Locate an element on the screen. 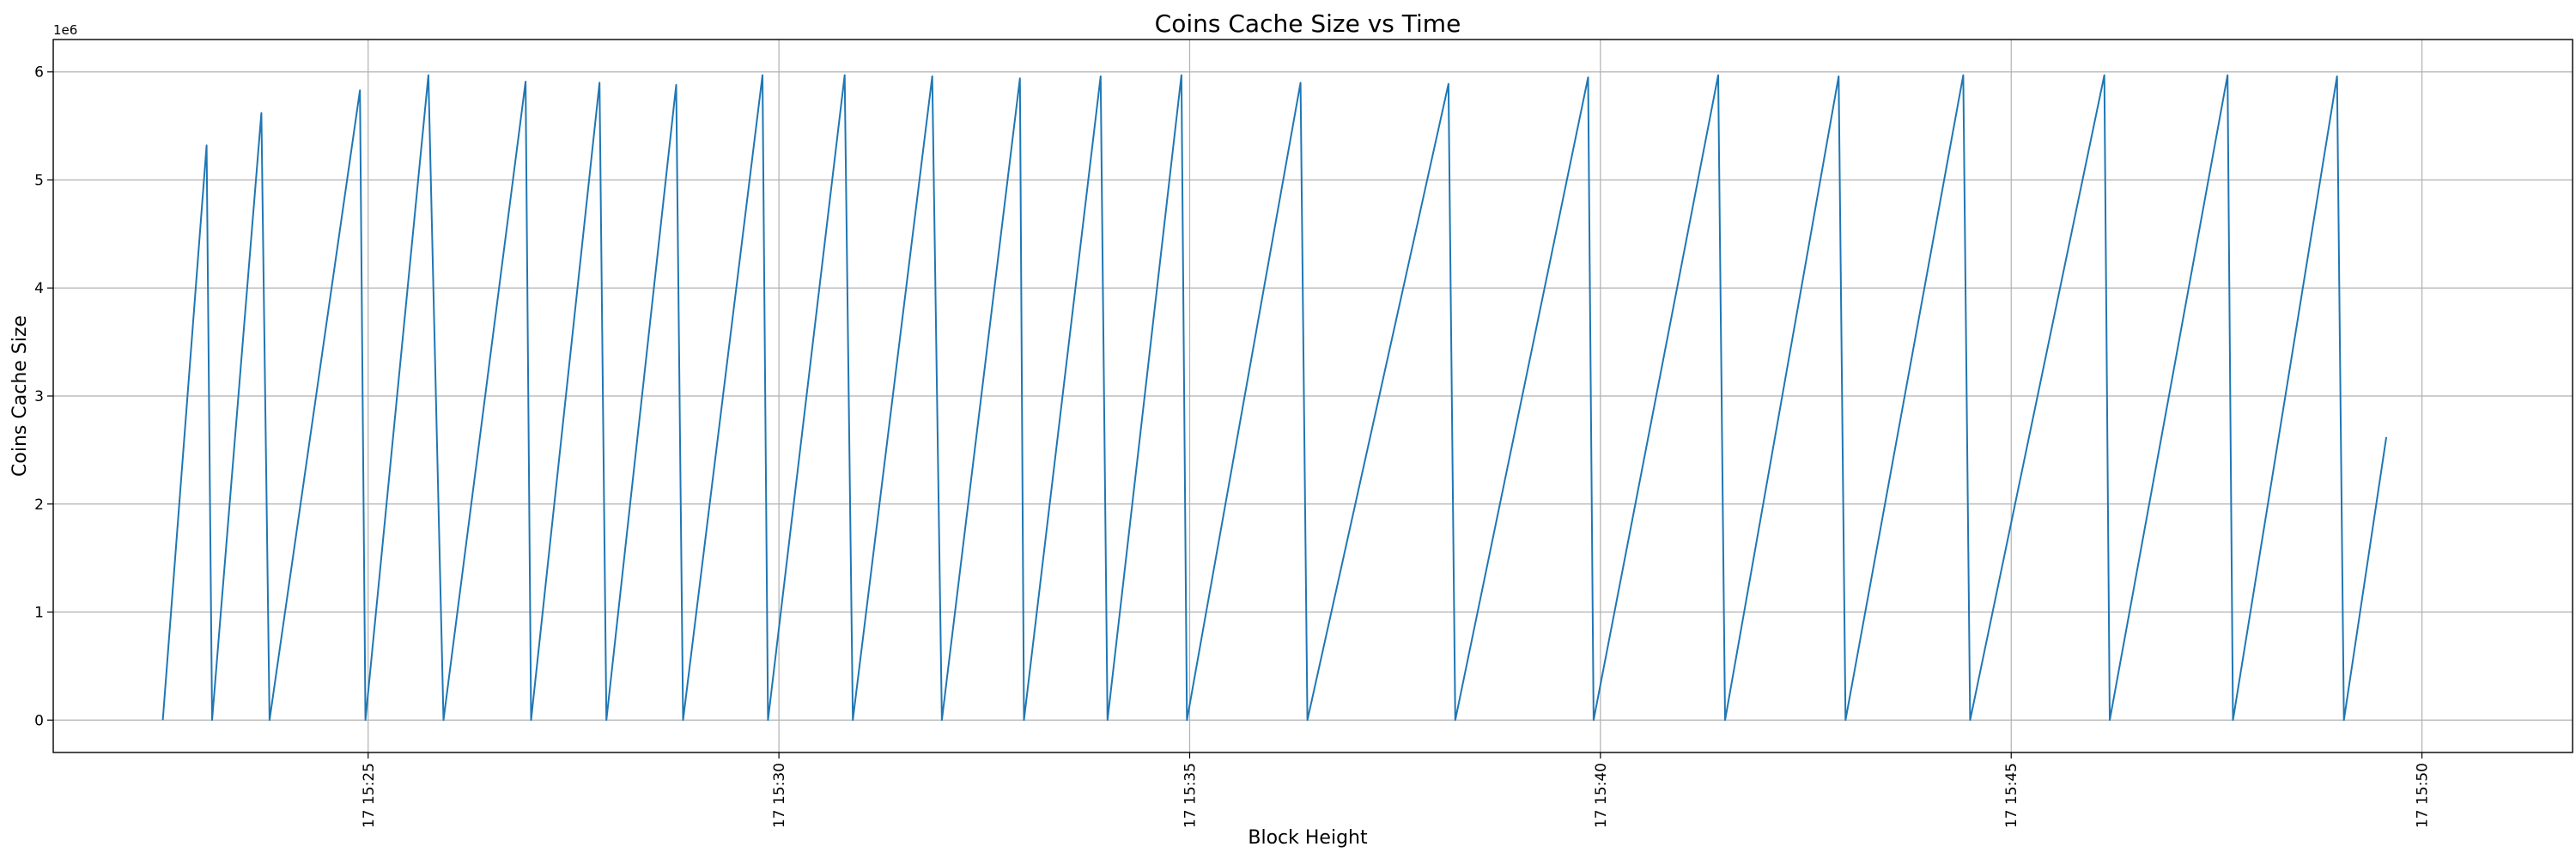 The height and width of the screenshot is (859, 2576). y-tick-label: 6 is located at coordinates (39, 73).